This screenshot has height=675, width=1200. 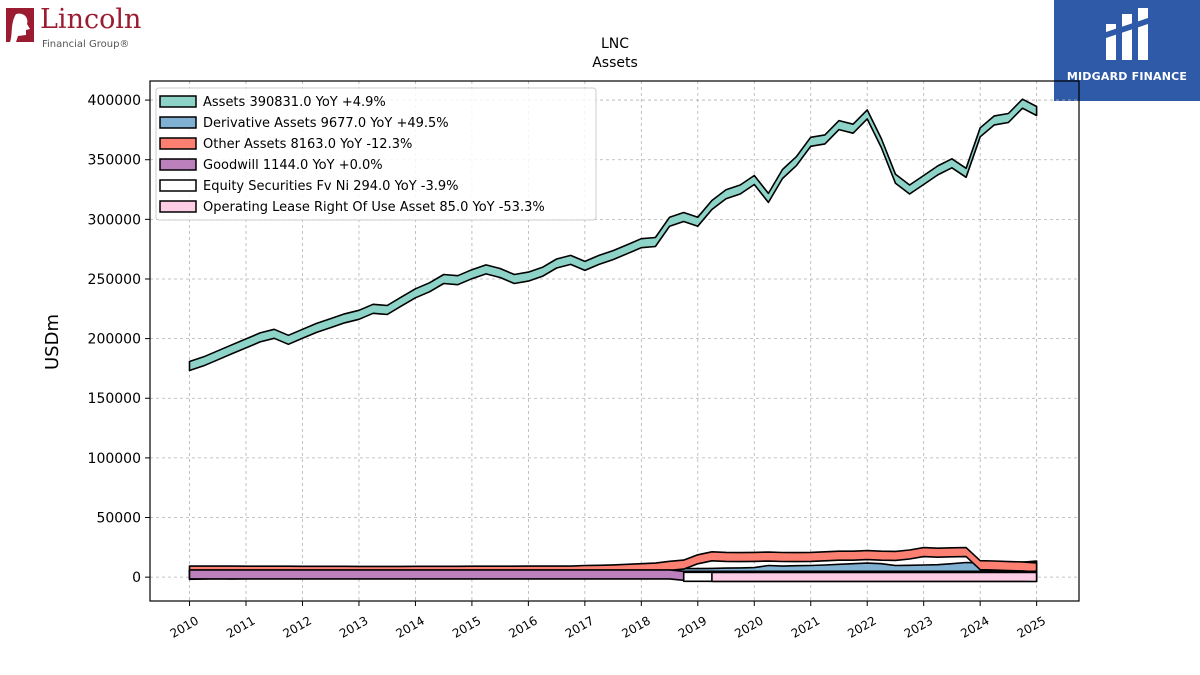 I want to click on midgard-badge: MIDGARD FINANCE, so click(x=1127, y=50).